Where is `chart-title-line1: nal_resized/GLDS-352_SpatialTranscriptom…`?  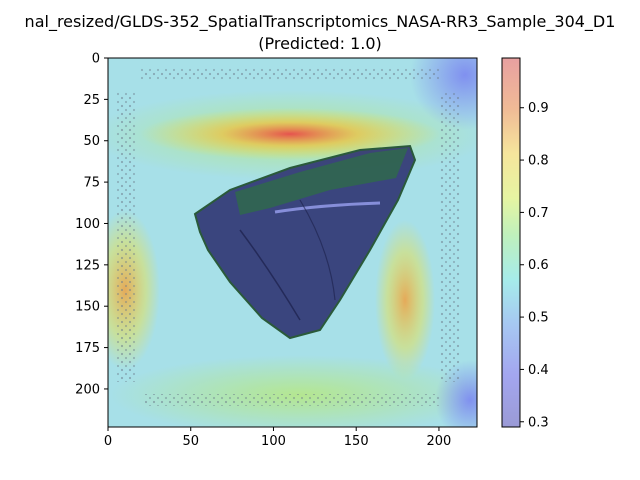 chart-title-line1: nal_resized/GLDS-352_SpatialTranscriptom… is located at coordinates (320, 21).